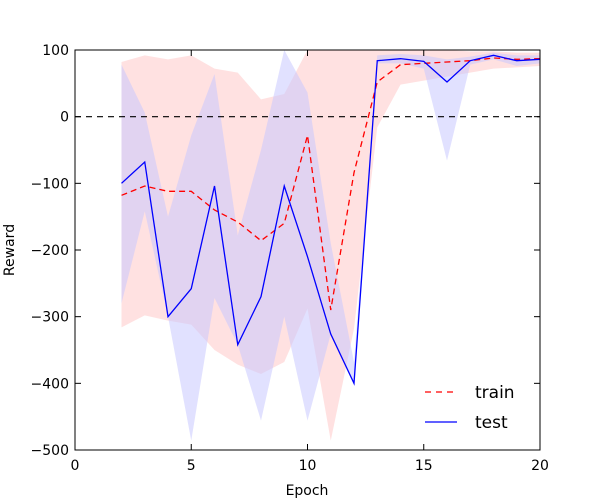 This screenshot has width=600, height=500. I want to click on y-tick-label: 100, so click(55, 51).